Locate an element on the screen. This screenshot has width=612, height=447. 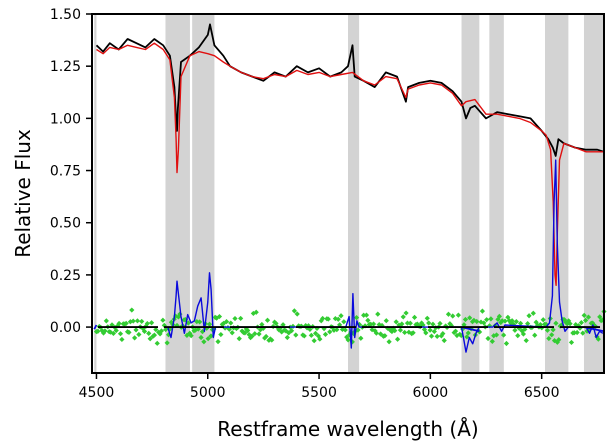
residual-points is located at coordinates (350, 327).